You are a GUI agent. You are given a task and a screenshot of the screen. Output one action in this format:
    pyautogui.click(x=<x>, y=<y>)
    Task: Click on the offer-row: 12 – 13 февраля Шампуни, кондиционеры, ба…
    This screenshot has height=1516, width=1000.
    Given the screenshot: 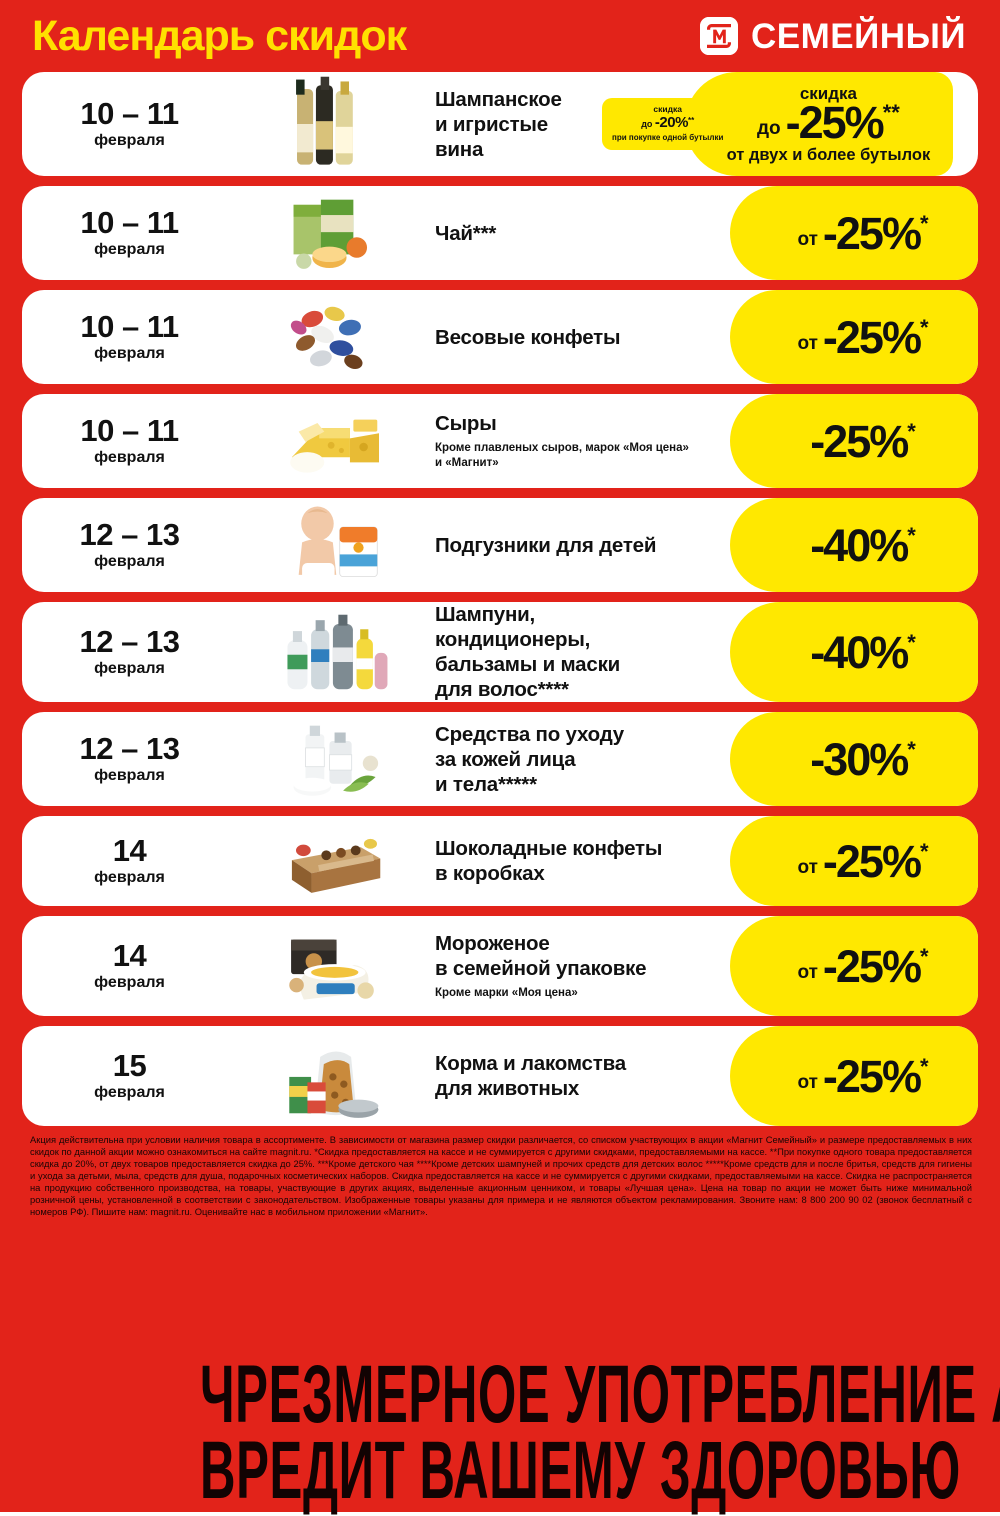 What is the action you would take?
    pyautogui.click(x=500, y=652)
    